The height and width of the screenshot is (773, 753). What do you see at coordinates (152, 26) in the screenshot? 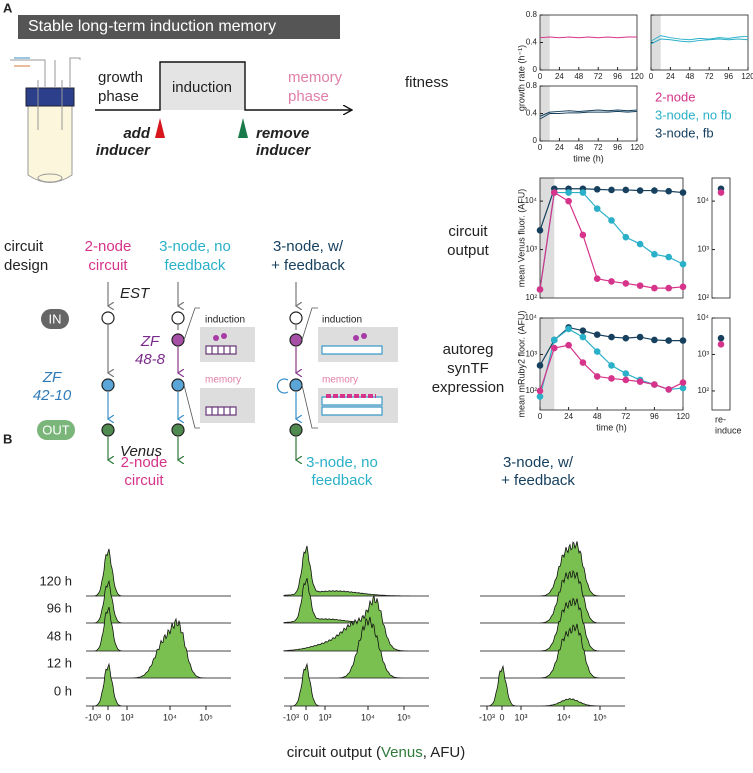
I see `banner: Stable long-term induction memory` at bounding box center [152, 26].